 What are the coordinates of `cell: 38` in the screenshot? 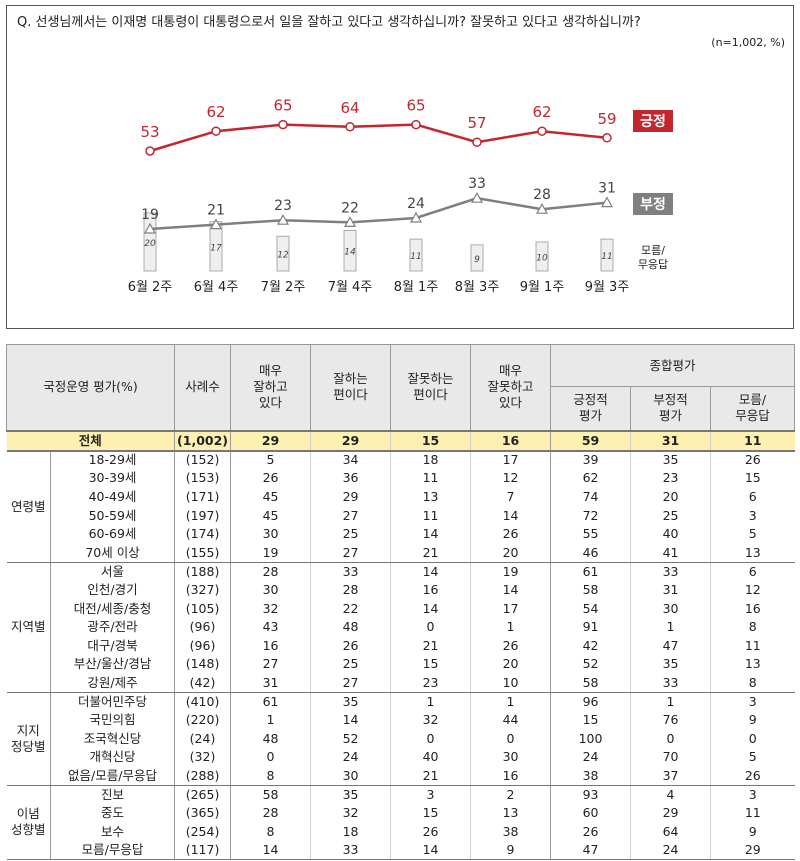 It's located at (511, 831).